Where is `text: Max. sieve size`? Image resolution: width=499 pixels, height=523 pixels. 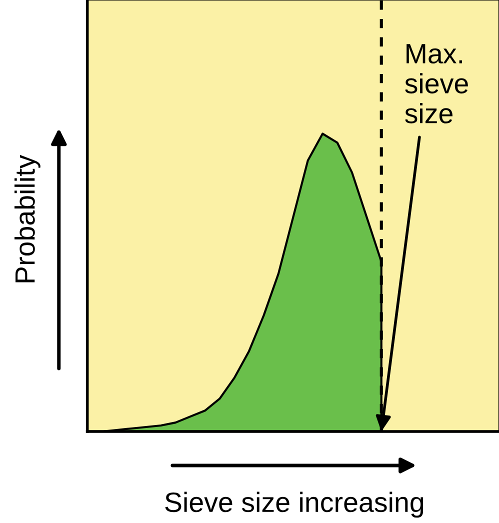 text: Max. sieve size is located at coordinates (436, 84).